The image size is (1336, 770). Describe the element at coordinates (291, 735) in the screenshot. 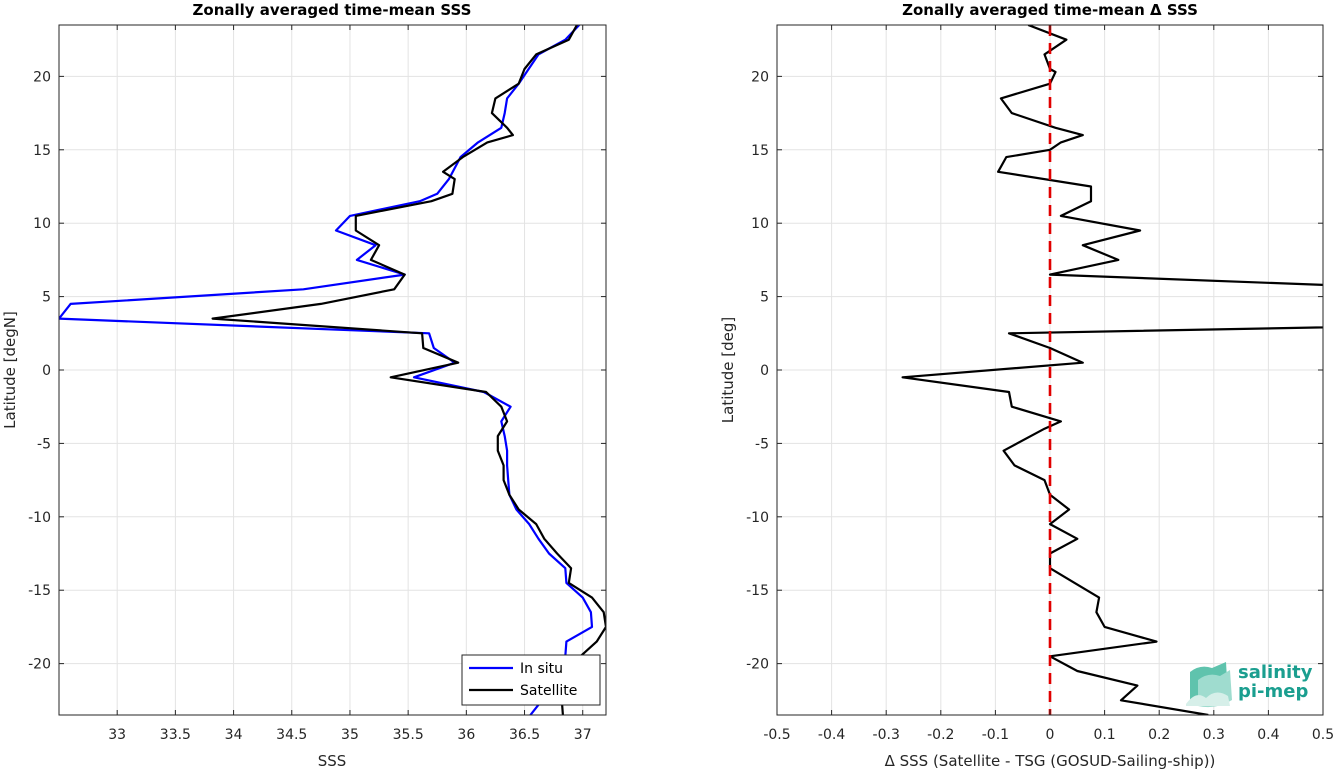

I see `left-x-tick-label: 34.5` at that location.